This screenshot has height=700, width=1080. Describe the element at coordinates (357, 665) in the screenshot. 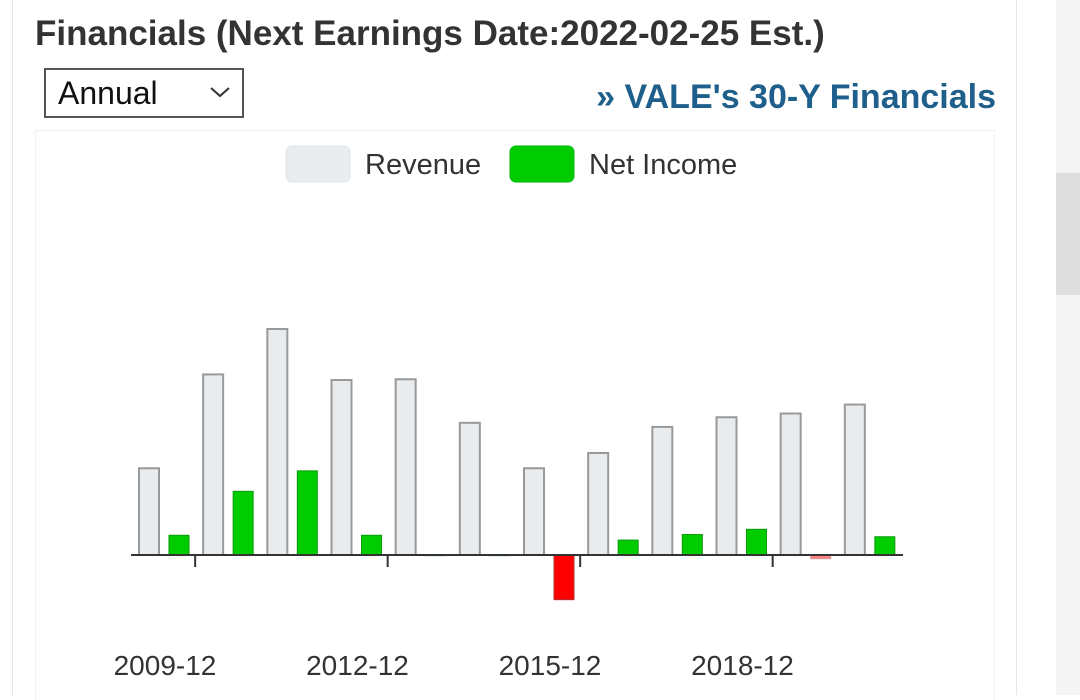

I see `x-tick-label: 2012-12` at that location.